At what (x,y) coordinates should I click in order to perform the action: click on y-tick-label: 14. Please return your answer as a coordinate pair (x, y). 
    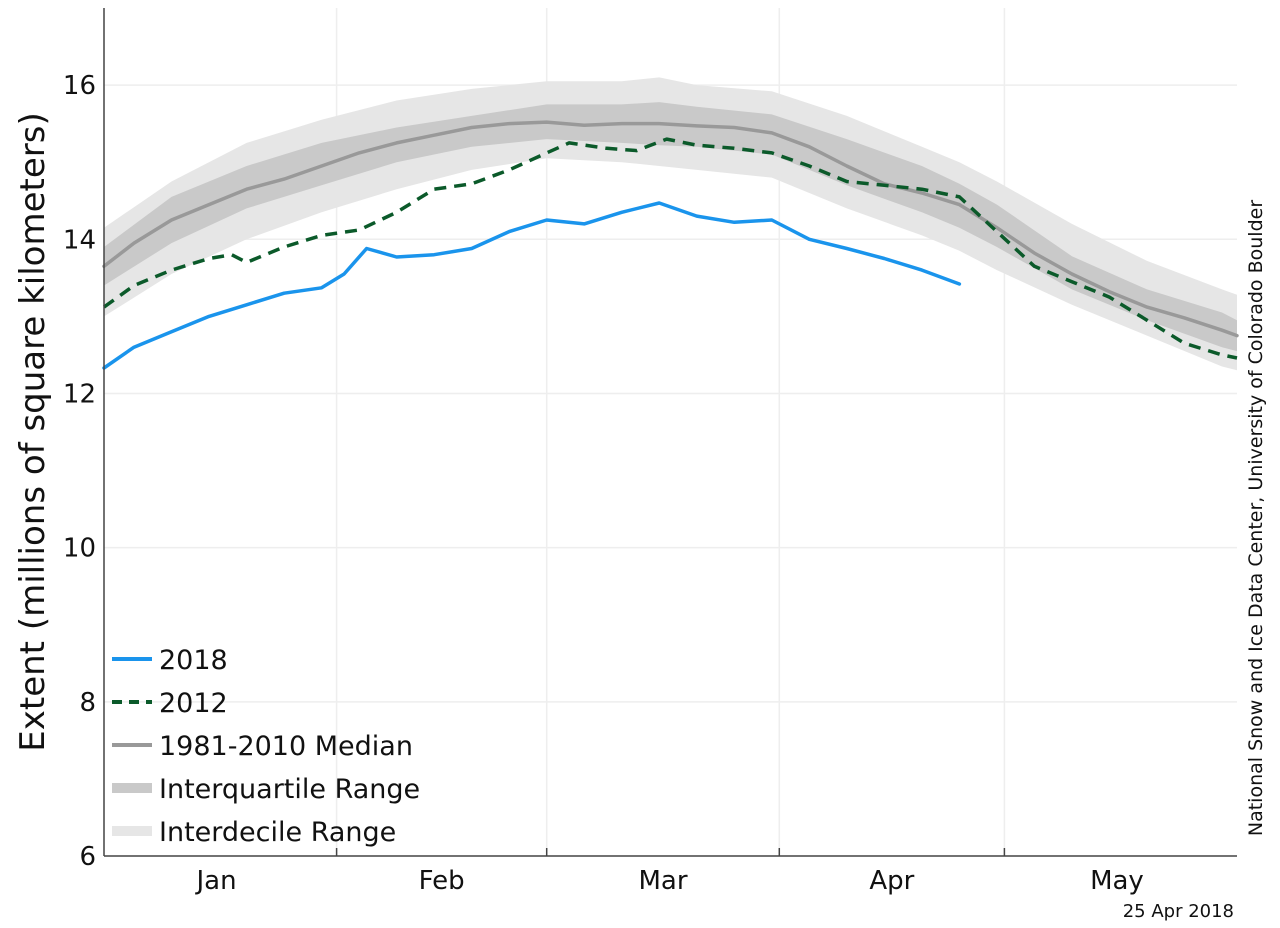
    Looking at the image, I should click on (79, 240).